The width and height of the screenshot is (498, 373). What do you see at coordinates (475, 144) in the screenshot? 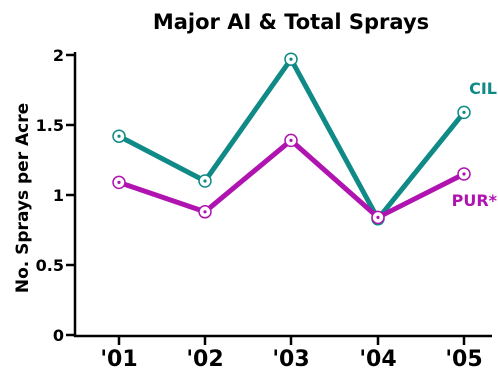
I see `series-labels: CIL PUR*` at bounding box center [475, 144].